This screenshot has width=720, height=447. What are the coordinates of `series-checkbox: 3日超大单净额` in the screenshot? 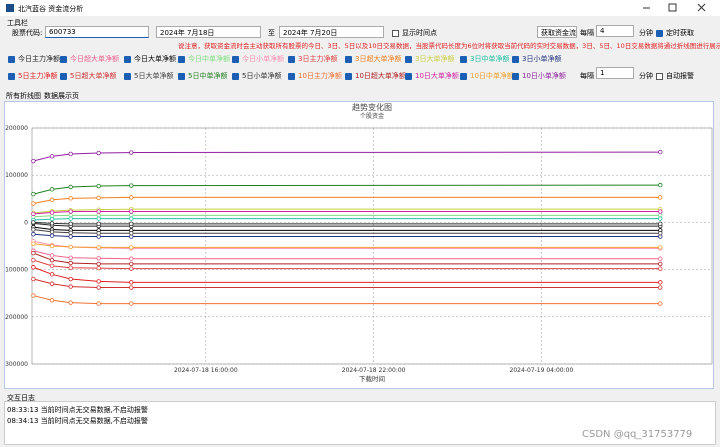 It's located at (373, 59).